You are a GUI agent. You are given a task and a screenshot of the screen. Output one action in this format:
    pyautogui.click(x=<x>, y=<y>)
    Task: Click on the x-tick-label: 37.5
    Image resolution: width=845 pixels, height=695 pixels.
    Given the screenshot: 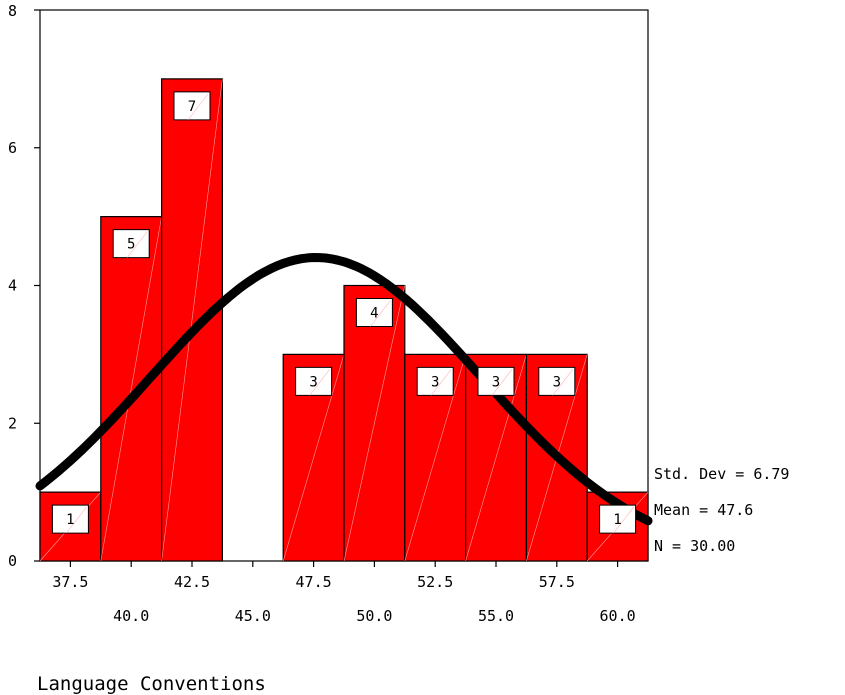 What is the action you would take?
    pyautogui.click(x=70, y=582)
    